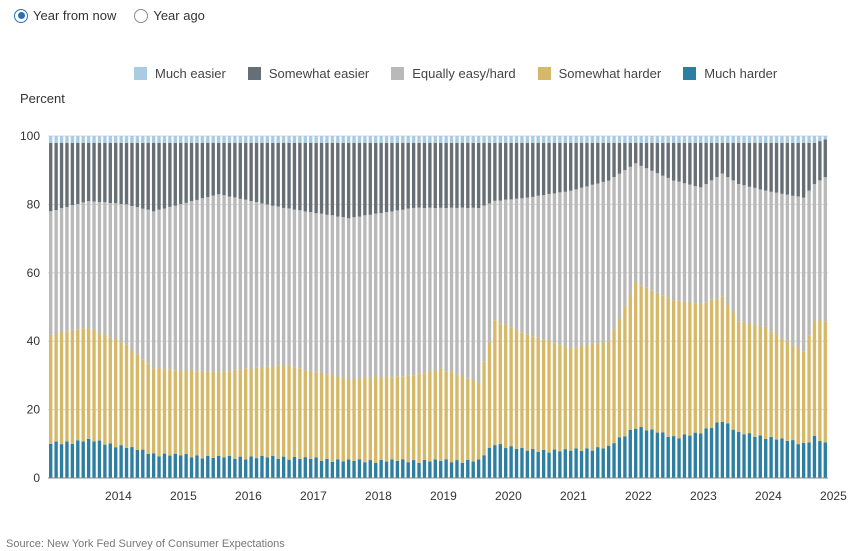 This screenshot has height=551, width=848. What do you see at coordinates (308, 73) in the screenshot?
I see `legend-item-somewhat-easier: Somewhat easier` at bounding box center [308, 73].